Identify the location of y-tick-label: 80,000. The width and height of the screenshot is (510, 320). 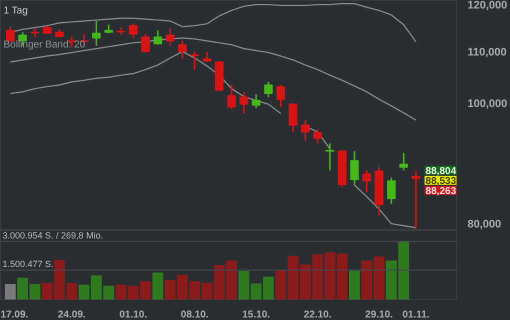
(485, 224).